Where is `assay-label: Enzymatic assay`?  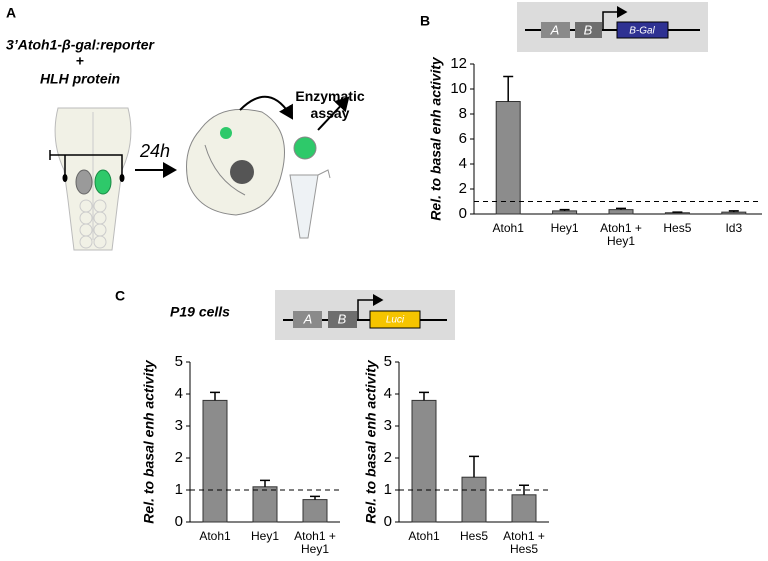 assay-label: Enzymatic assay is located at coordinates (330, 104).